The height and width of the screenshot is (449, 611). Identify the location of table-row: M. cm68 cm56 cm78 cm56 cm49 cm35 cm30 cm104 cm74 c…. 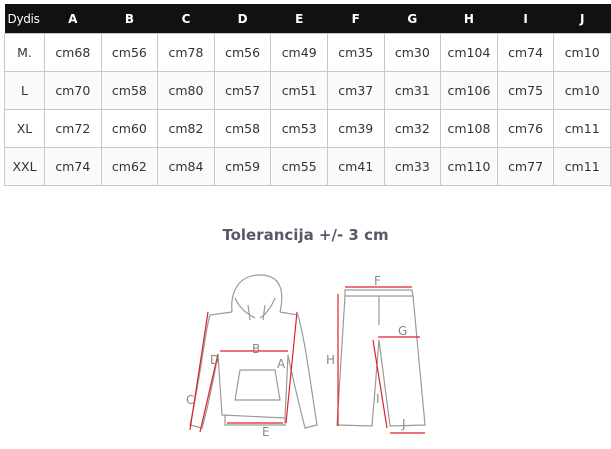
(307, 52).